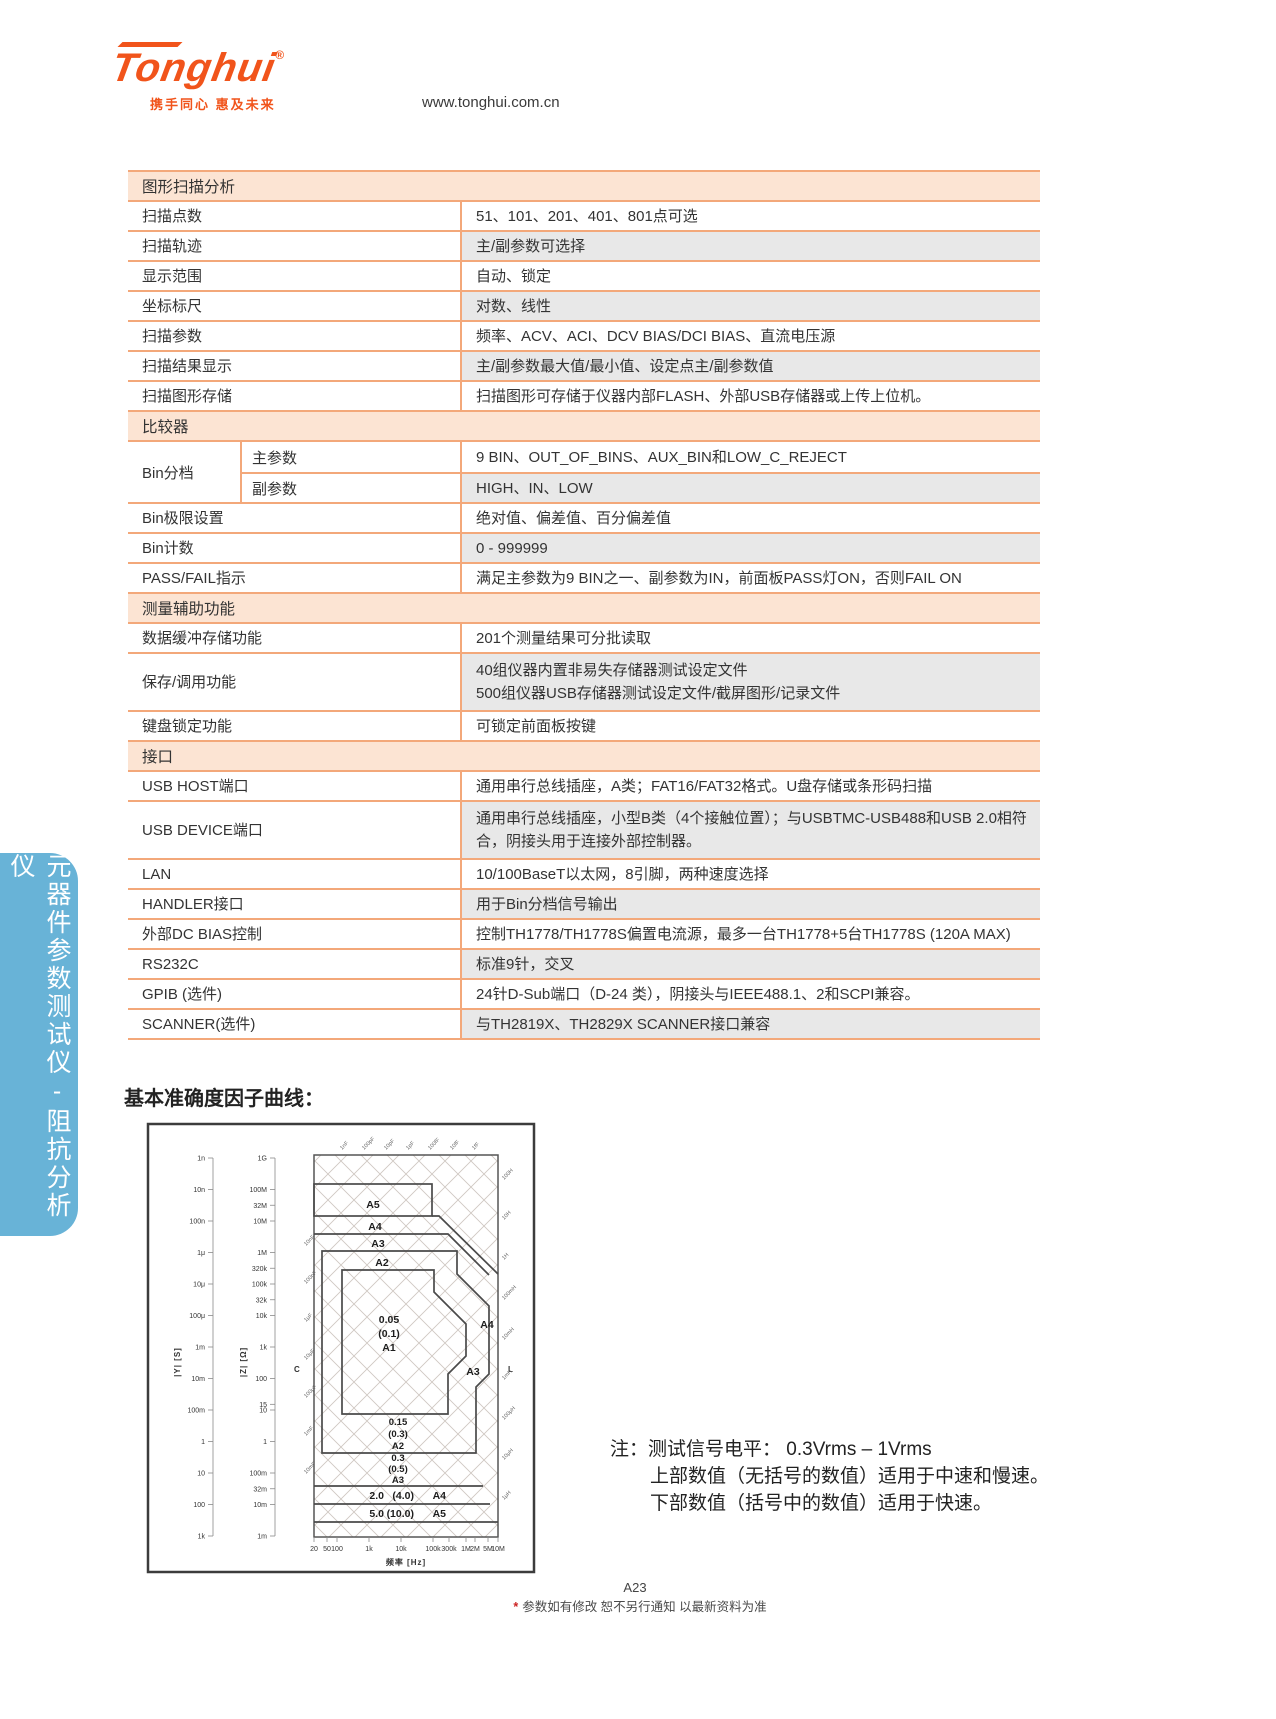  Describe the element at coordinates (400, 1514) in the screenshot. I see `svg-text: (10.0)` at that location.